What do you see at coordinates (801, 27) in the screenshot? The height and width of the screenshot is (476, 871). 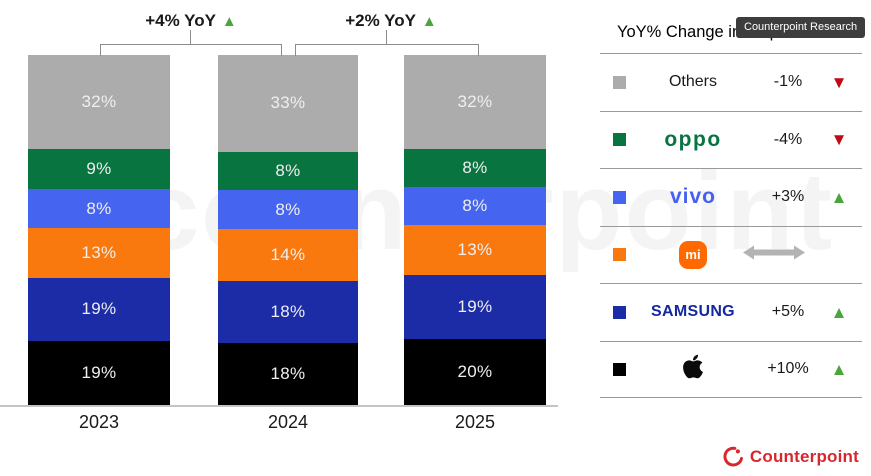 I see `counterpoint-research-badge: Counterpoint Research` at bounding box center [801, 27].